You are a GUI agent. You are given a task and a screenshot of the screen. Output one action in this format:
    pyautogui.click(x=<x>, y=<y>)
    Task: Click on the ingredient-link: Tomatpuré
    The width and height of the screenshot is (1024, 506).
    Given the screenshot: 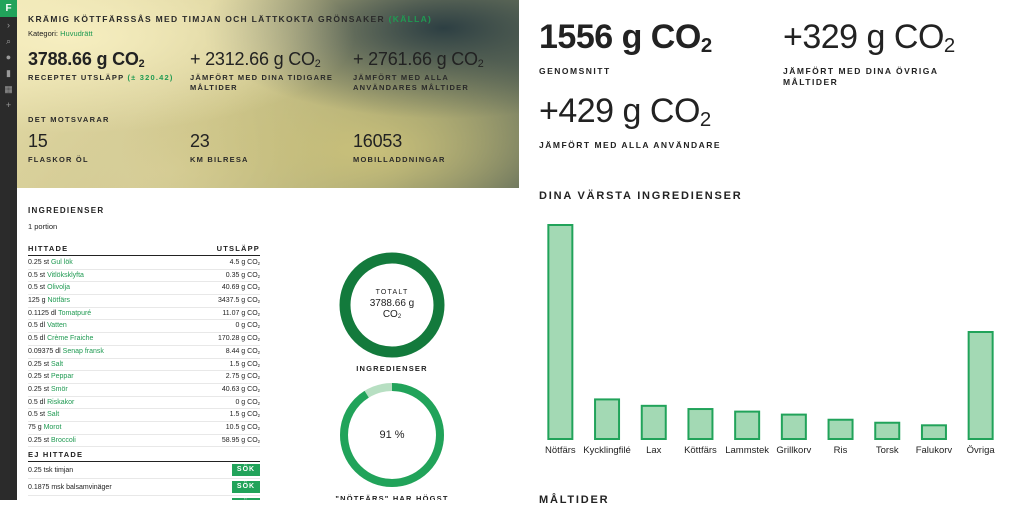 What is the action you would take?
    pyautogui.click(x=75, y=313)
    